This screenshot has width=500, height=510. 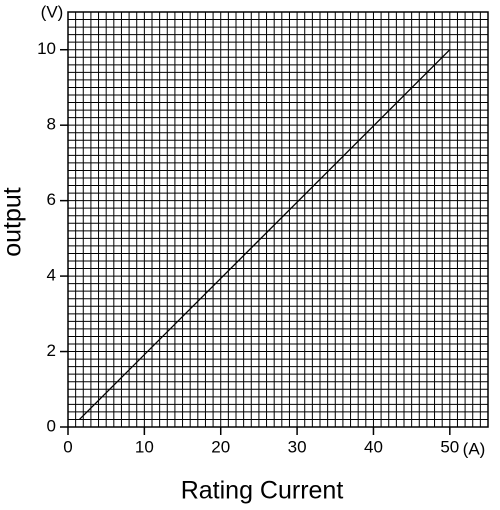 What do you see at coordinates (51, 124) in the screenshot?
I see `y-tick-label: 8` at bounding box center [51, 124].